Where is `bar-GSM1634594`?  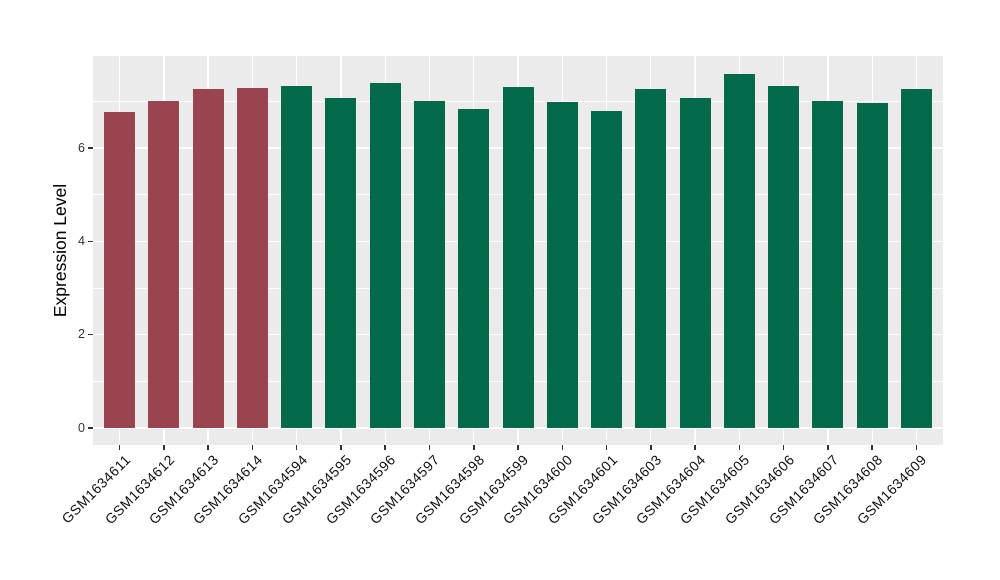 bar-GSM1634594 is located at coordinates (297, 257).